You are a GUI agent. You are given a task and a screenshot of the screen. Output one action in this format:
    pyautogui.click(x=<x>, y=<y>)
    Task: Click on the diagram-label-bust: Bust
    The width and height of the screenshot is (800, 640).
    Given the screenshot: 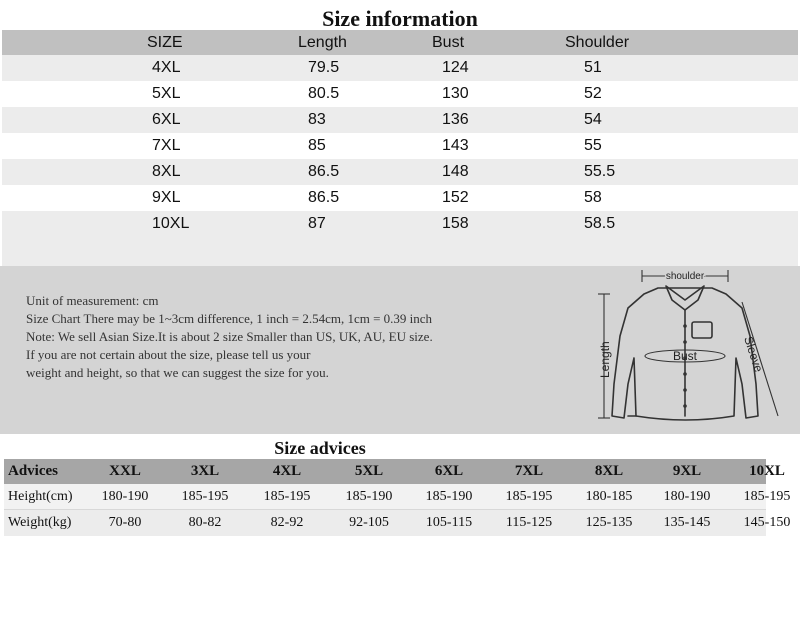 What is the action you would take?
    pyautogui.click(x=685, y=356)
    